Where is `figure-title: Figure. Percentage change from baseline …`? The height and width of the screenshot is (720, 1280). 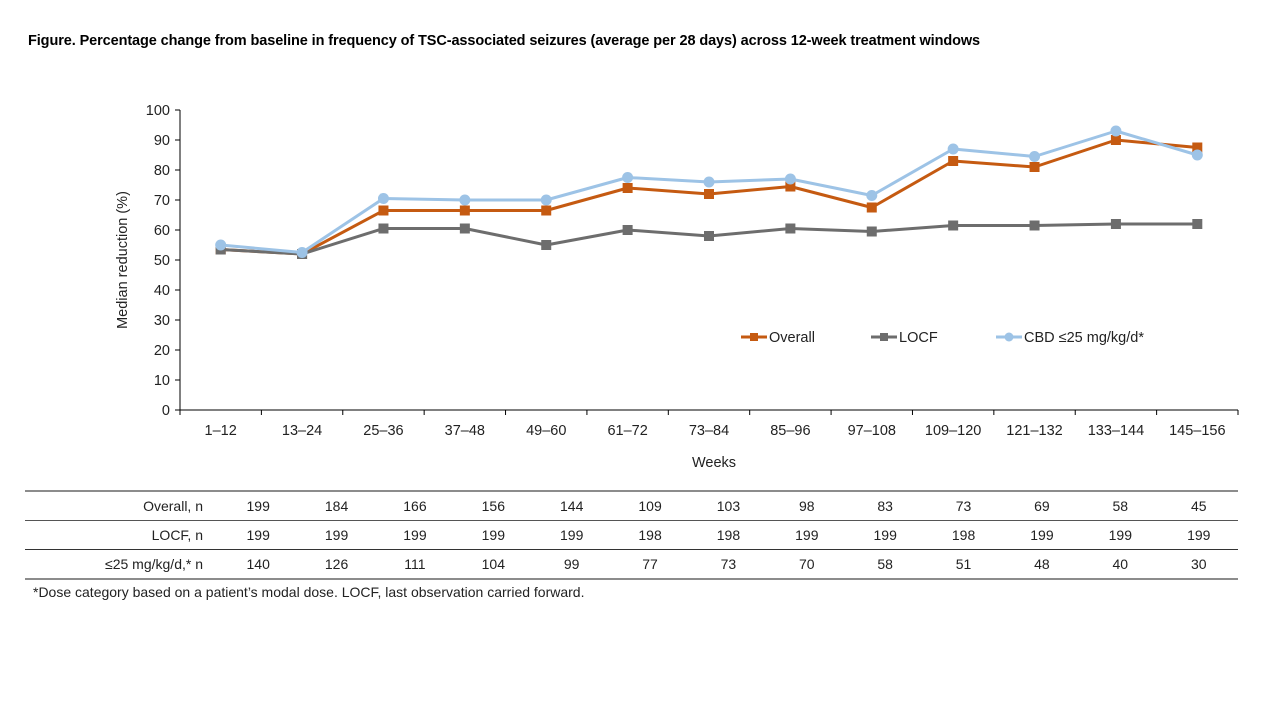 figure-title: Figure. Percentage change from baseline … is located at coordinates (504, 41).